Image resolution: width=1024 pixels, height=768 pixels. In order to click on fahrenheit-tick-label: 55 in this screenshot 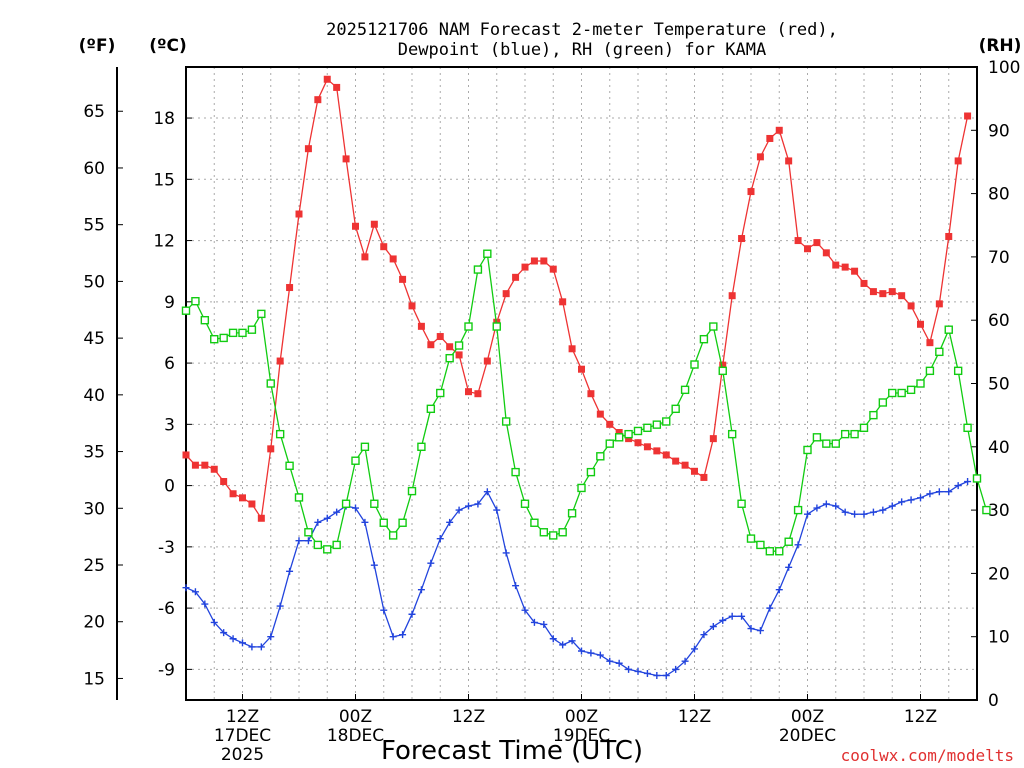, I will do `click(94, 226)`.